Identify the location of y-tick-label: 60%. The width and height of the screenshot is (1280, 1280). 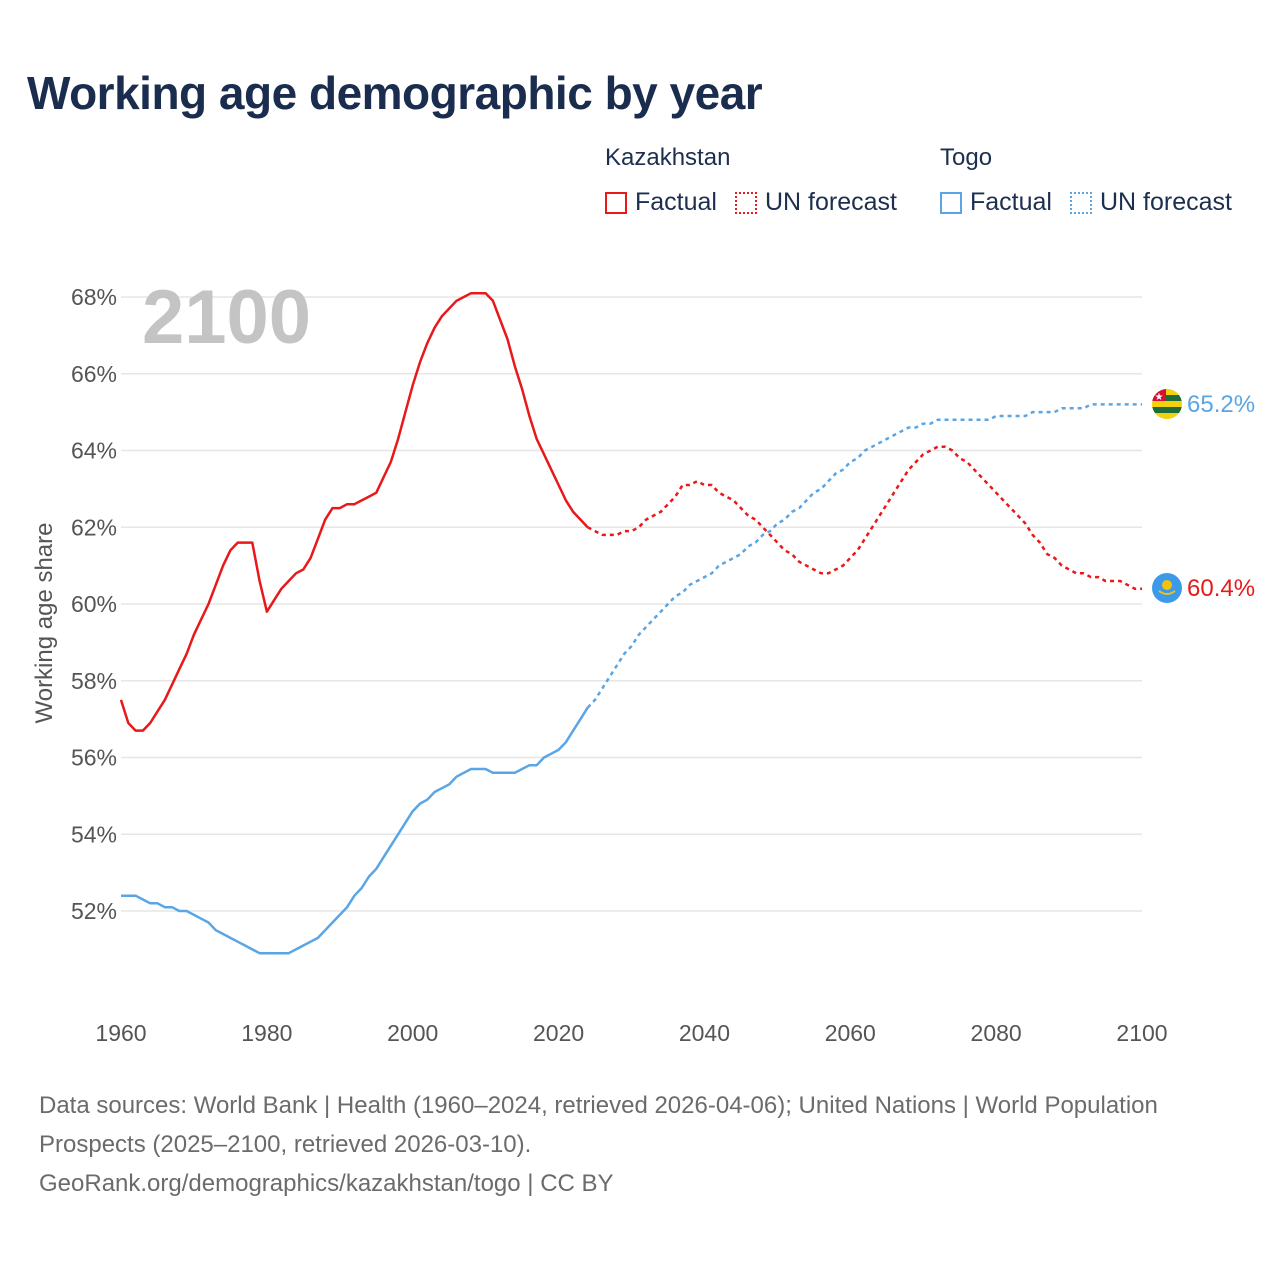
(94, 604).